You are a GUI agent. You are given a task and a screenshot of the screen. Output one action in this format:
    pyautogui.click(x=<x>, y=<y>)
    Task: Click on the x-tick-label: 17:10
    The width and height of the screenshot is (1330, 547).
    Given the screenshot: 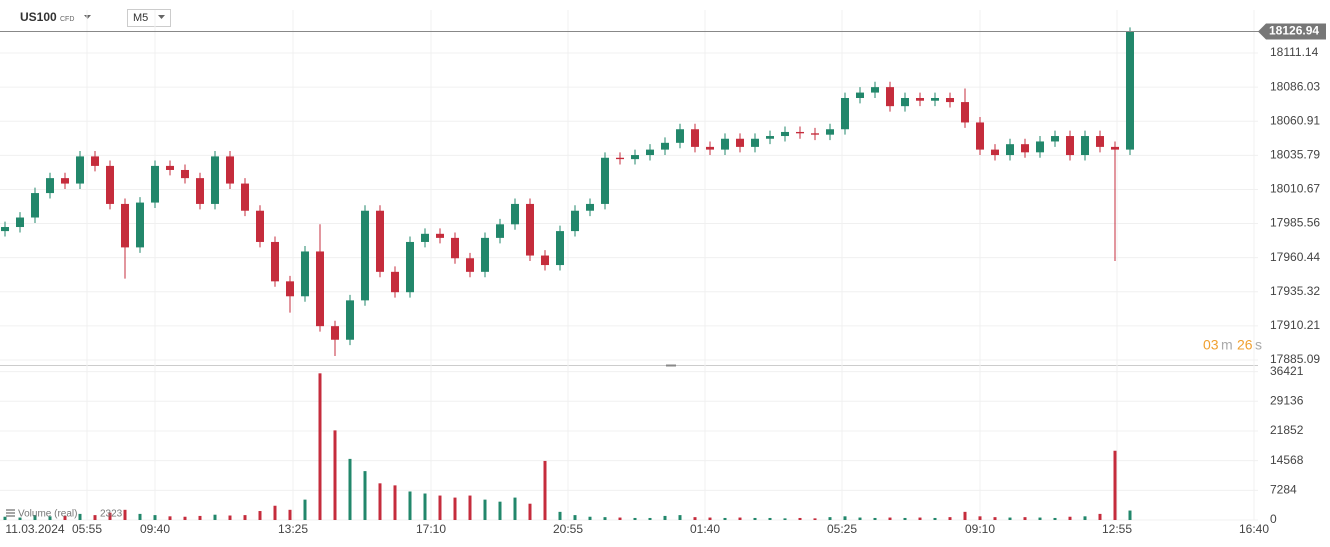 What is the action you would take?
    pyautogui.click(x=431, y=529)
    